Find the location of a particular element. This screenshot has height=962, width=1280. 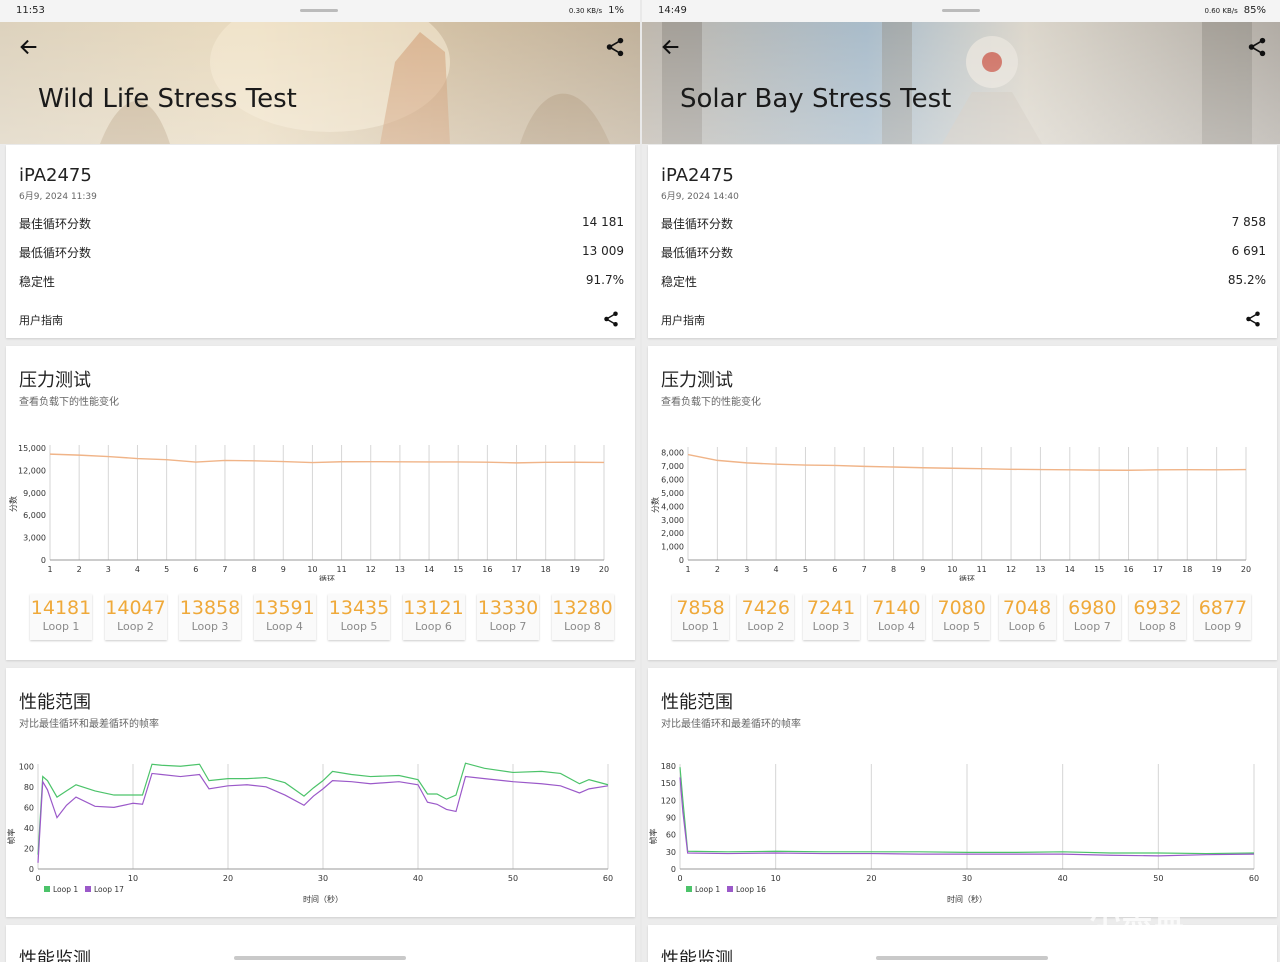

legend-label: Loop 17 is located at coordinates (109, 889).